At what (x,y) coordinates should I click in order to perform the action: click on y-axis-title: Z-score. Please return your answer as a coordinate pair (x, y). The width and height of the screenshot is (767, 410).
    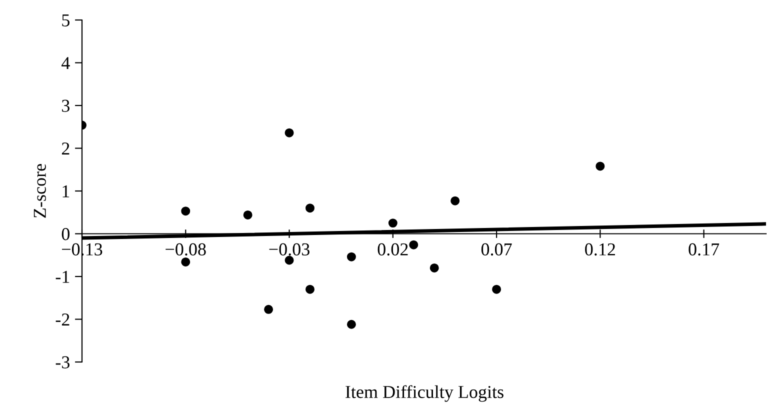
    Looking at the image, I should click on (40, 191).